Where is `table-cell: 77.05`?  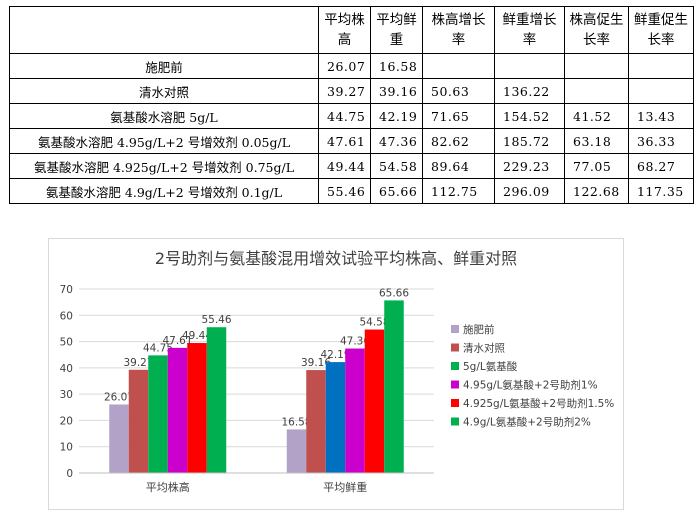 table-cell: 77.05 is located at coordinates (596, 166).